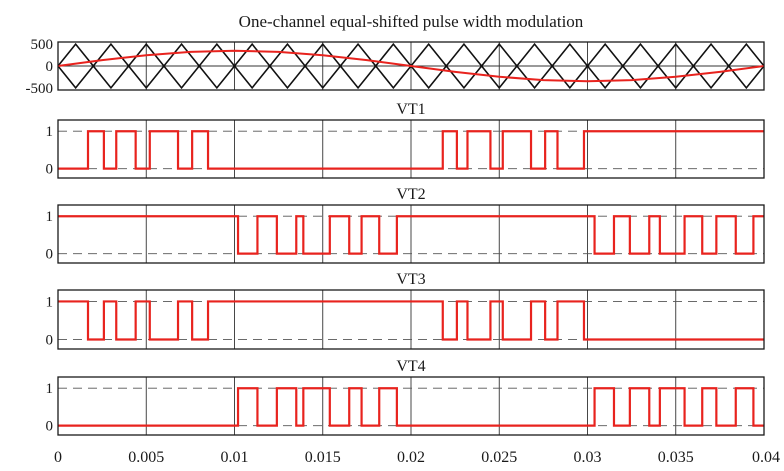 This screenshot has height=471, width=784. I want to click on x-tick-label: 0.015, so click(323, 457).